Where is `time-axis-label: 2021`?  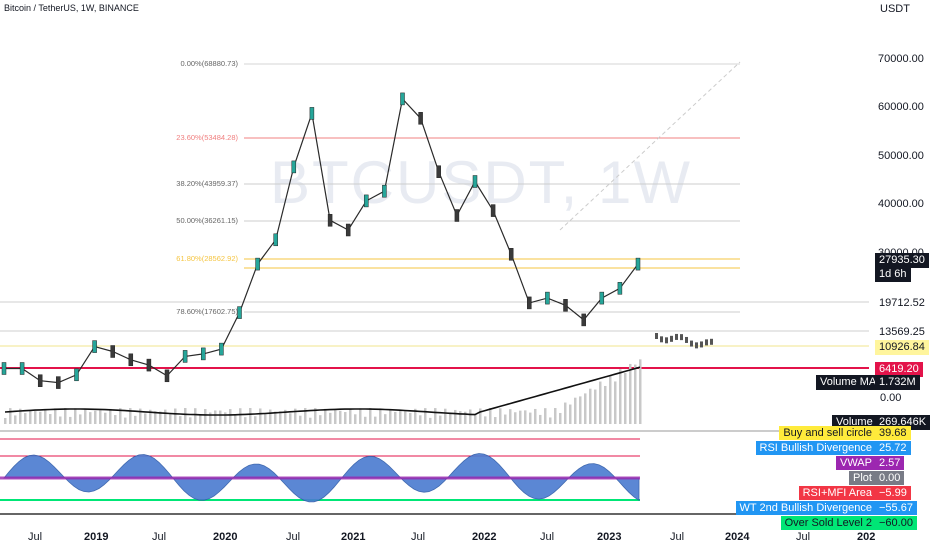
time-axis-label: 2021 is located at coordinates (353, 537).